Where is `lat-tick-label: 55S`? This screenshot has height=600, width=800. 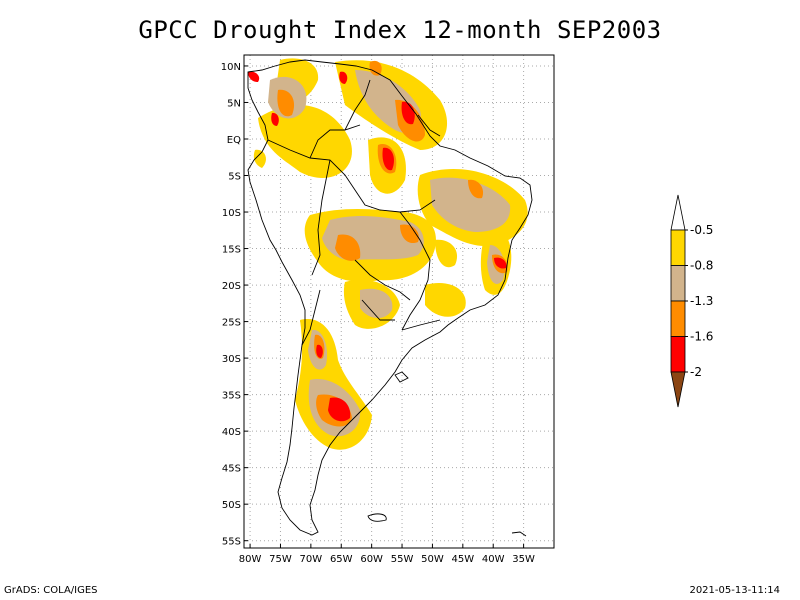
lat-tick-label: 55S is located at coordinates (231, 542).